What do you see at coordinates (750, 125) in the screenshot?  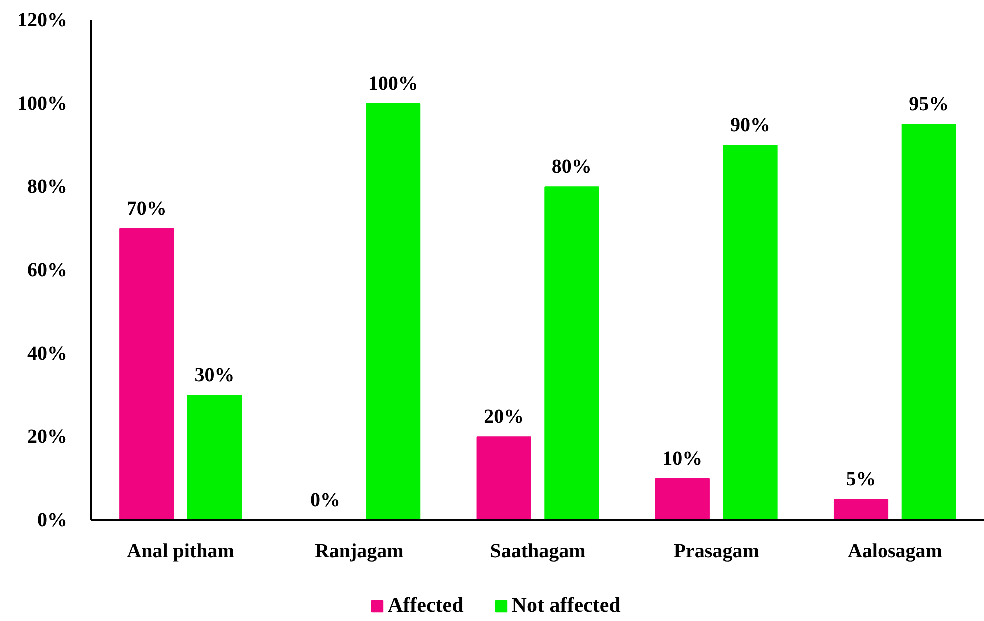 I see `data-label: 90%` at bounding box center [750, 125].